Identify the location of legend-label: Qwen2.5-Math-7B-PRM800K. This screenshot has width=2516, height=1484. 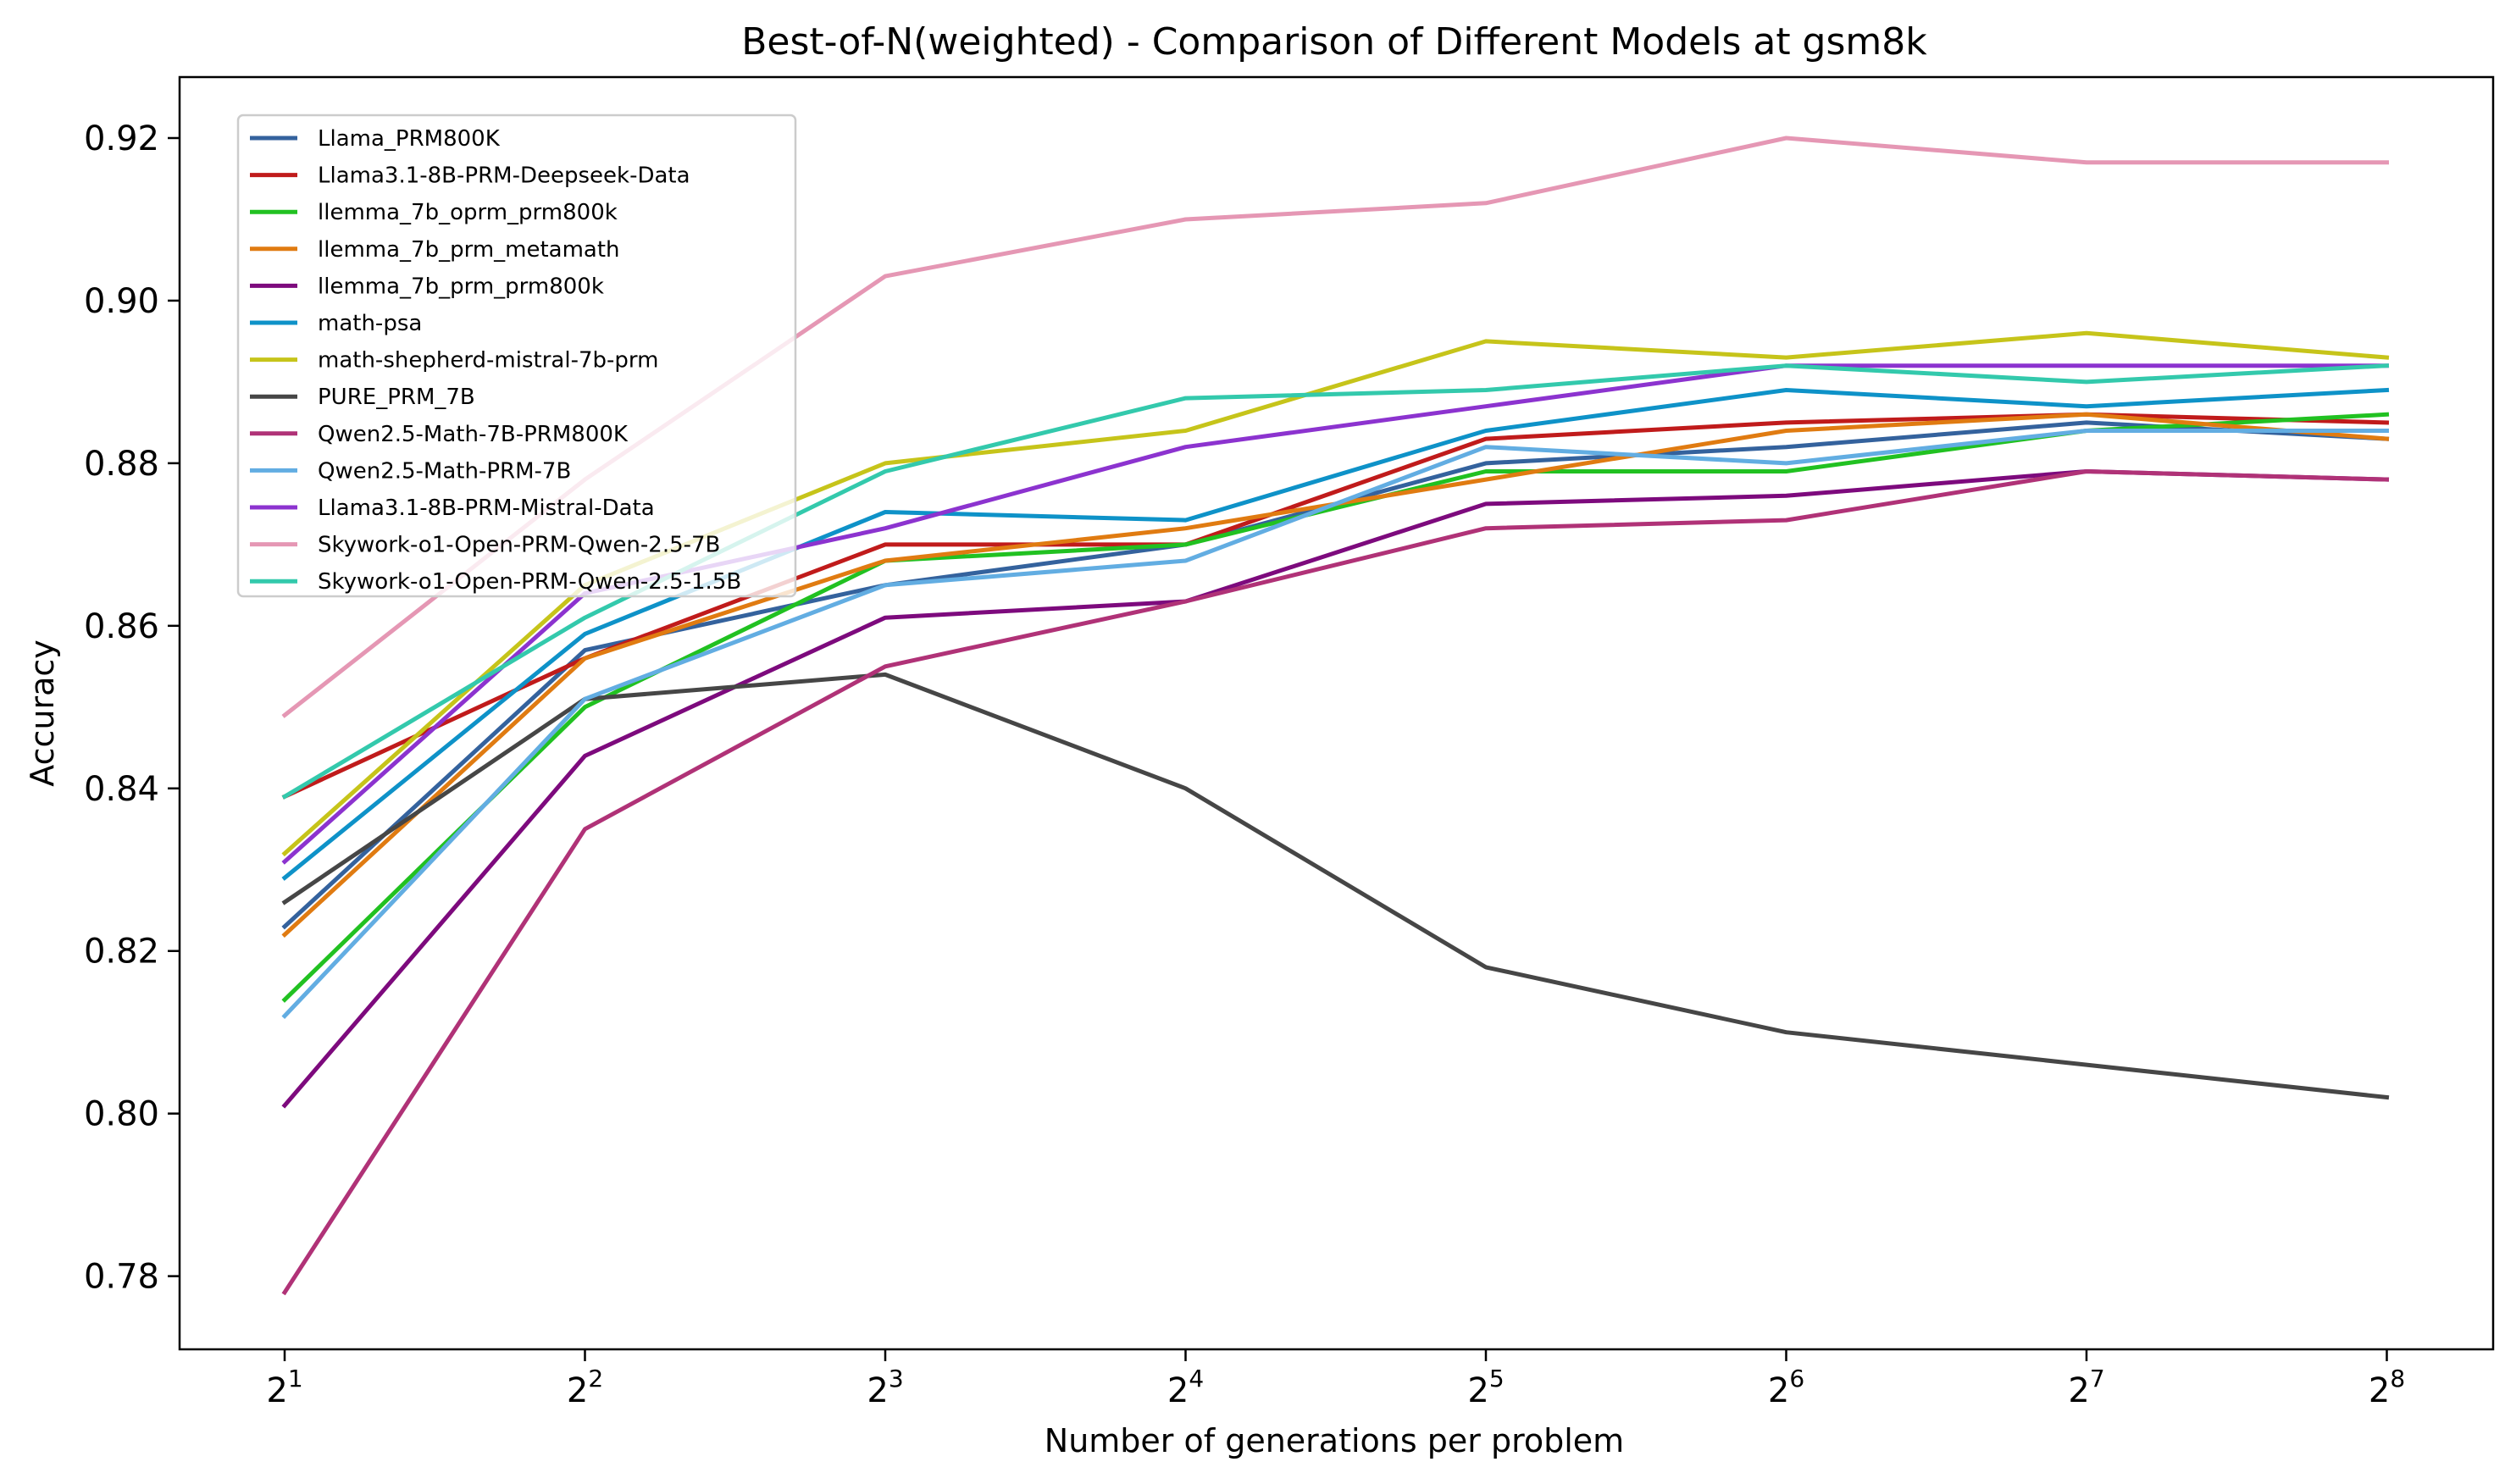
(473, 434).